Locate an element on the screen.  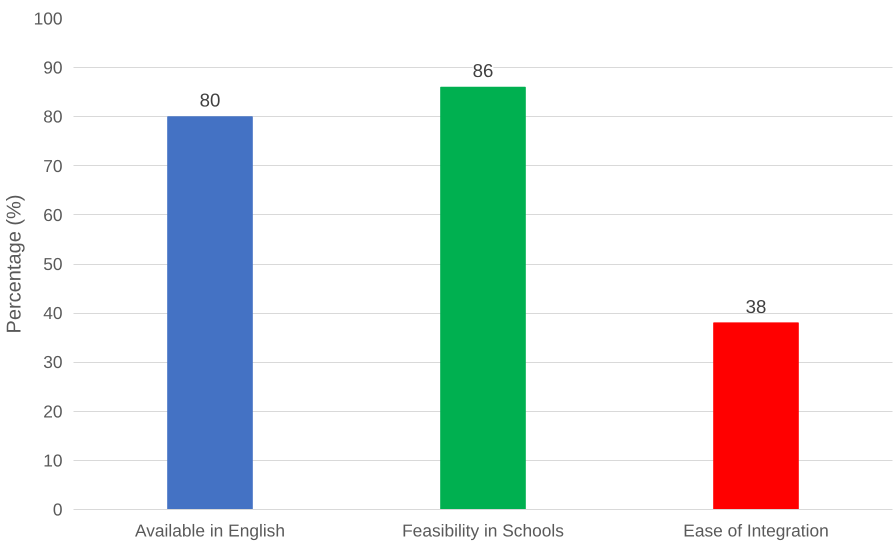
x-tick-label: Ease of Integration is located at coordinates (756, 530).